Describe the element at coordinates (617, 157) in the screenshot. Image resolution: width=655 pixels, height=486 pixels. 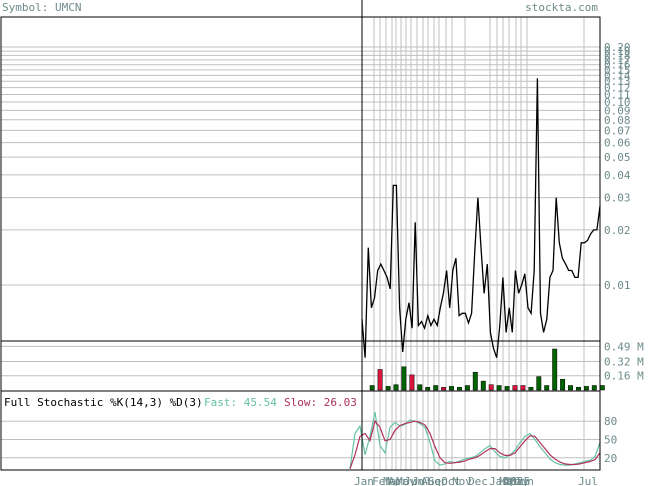
I see `price-tick-label: 0.05` at that location.